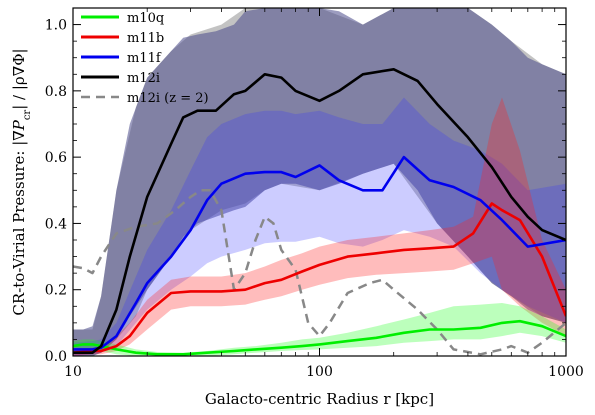  I want to click on x-axis-label: Galacto-centric Radius r [kpc], so click(319, 399).